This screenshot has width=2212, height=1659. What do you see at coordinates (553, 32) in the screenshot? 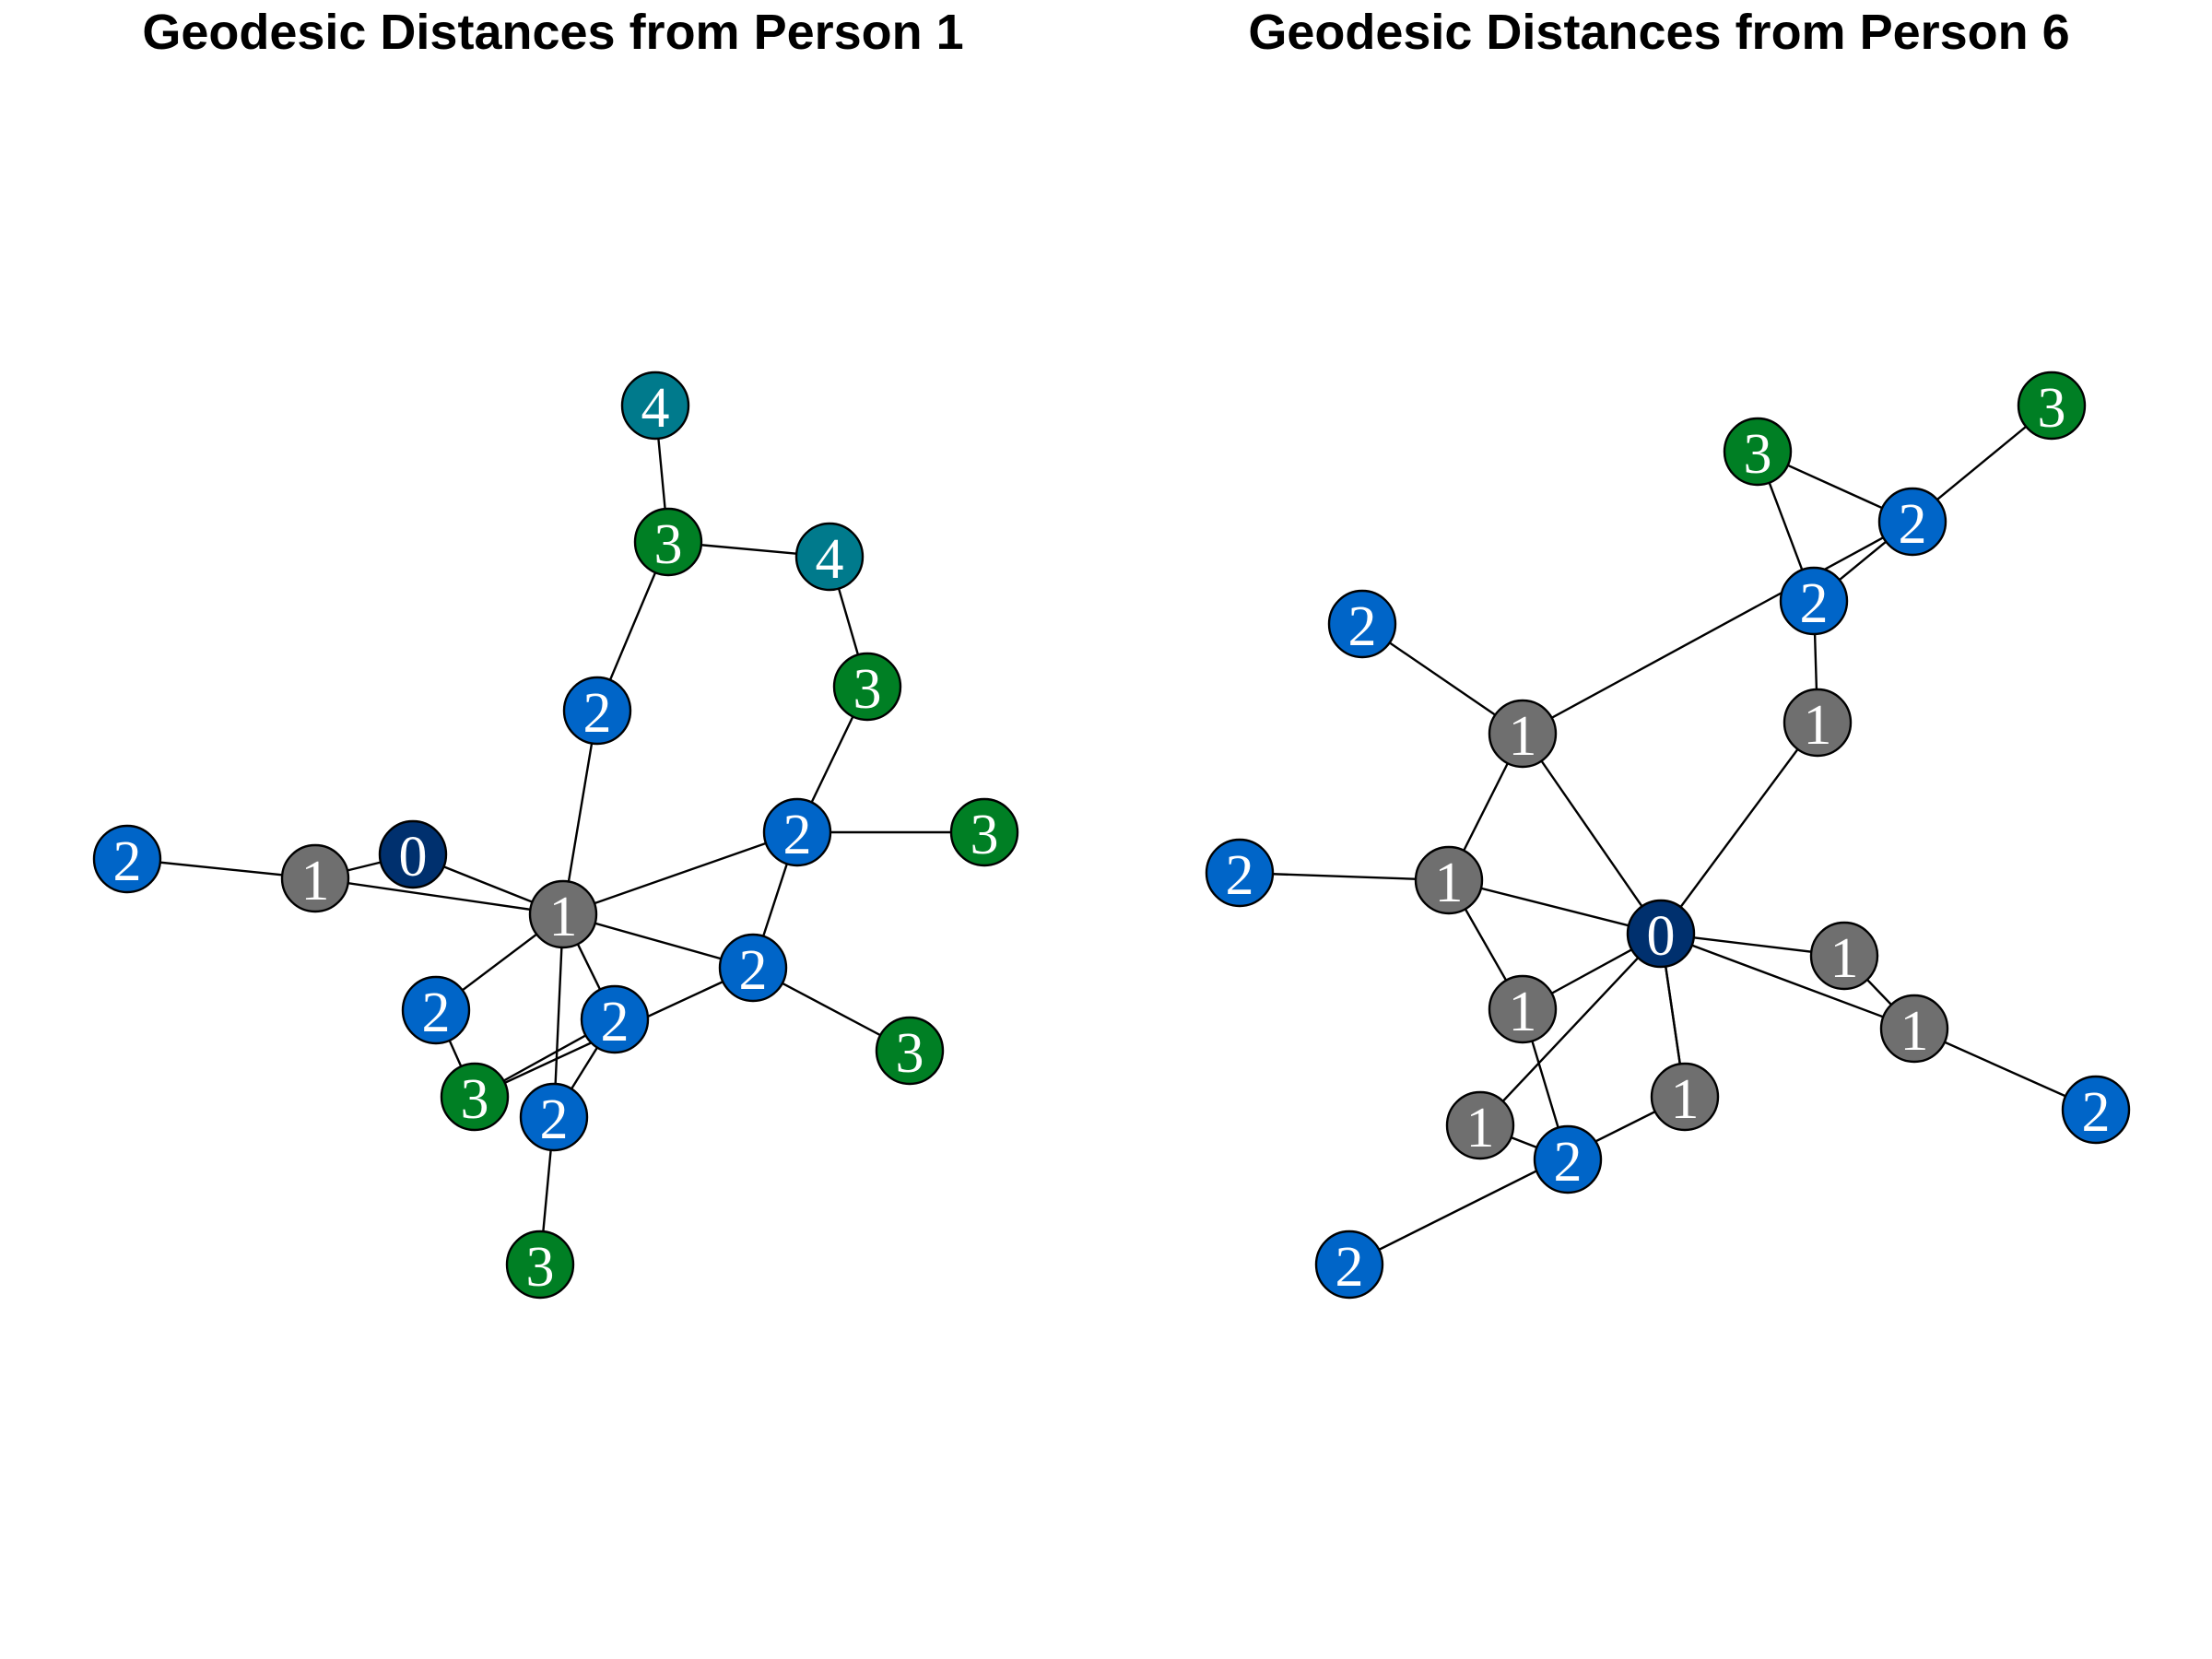
I see `left-panel-title: Geodesic Distances from Person 1` at bounding box center [553, 32].